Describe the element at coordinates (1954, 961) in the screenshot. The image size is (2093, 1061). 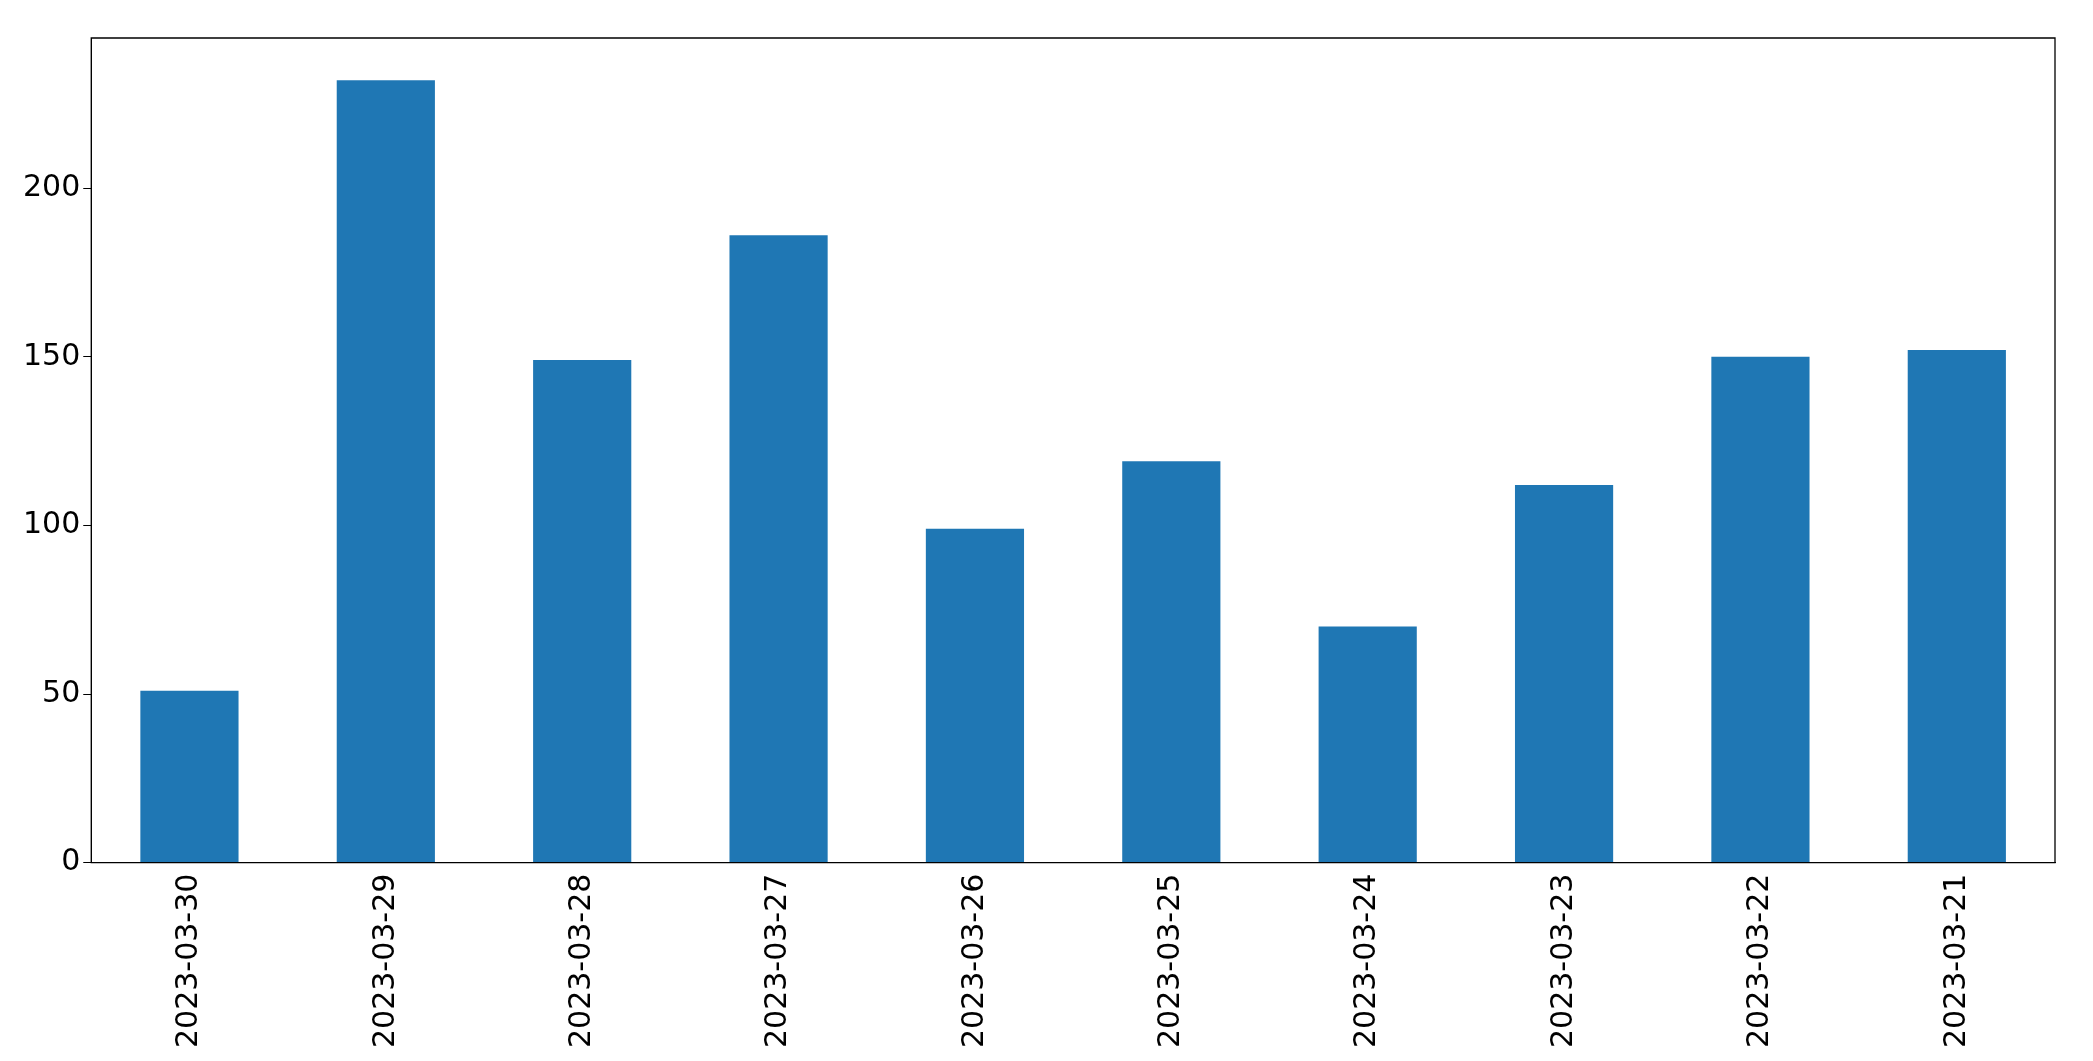
I see `x-tick-label: 2023-03-21` at that location.